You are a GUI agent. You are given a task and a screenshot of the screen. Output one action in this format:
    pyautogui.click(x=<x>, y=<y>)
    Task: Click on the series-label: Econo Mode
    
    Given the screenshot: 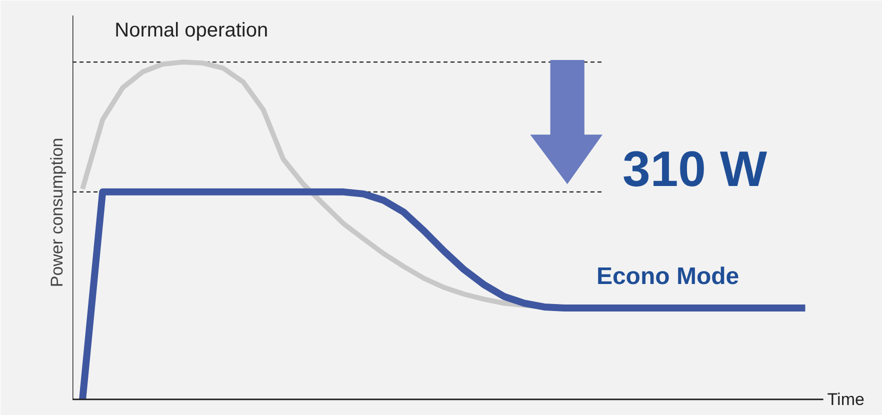 What is the action you would take?
    pyautogui.click(x=668, y=276)
    